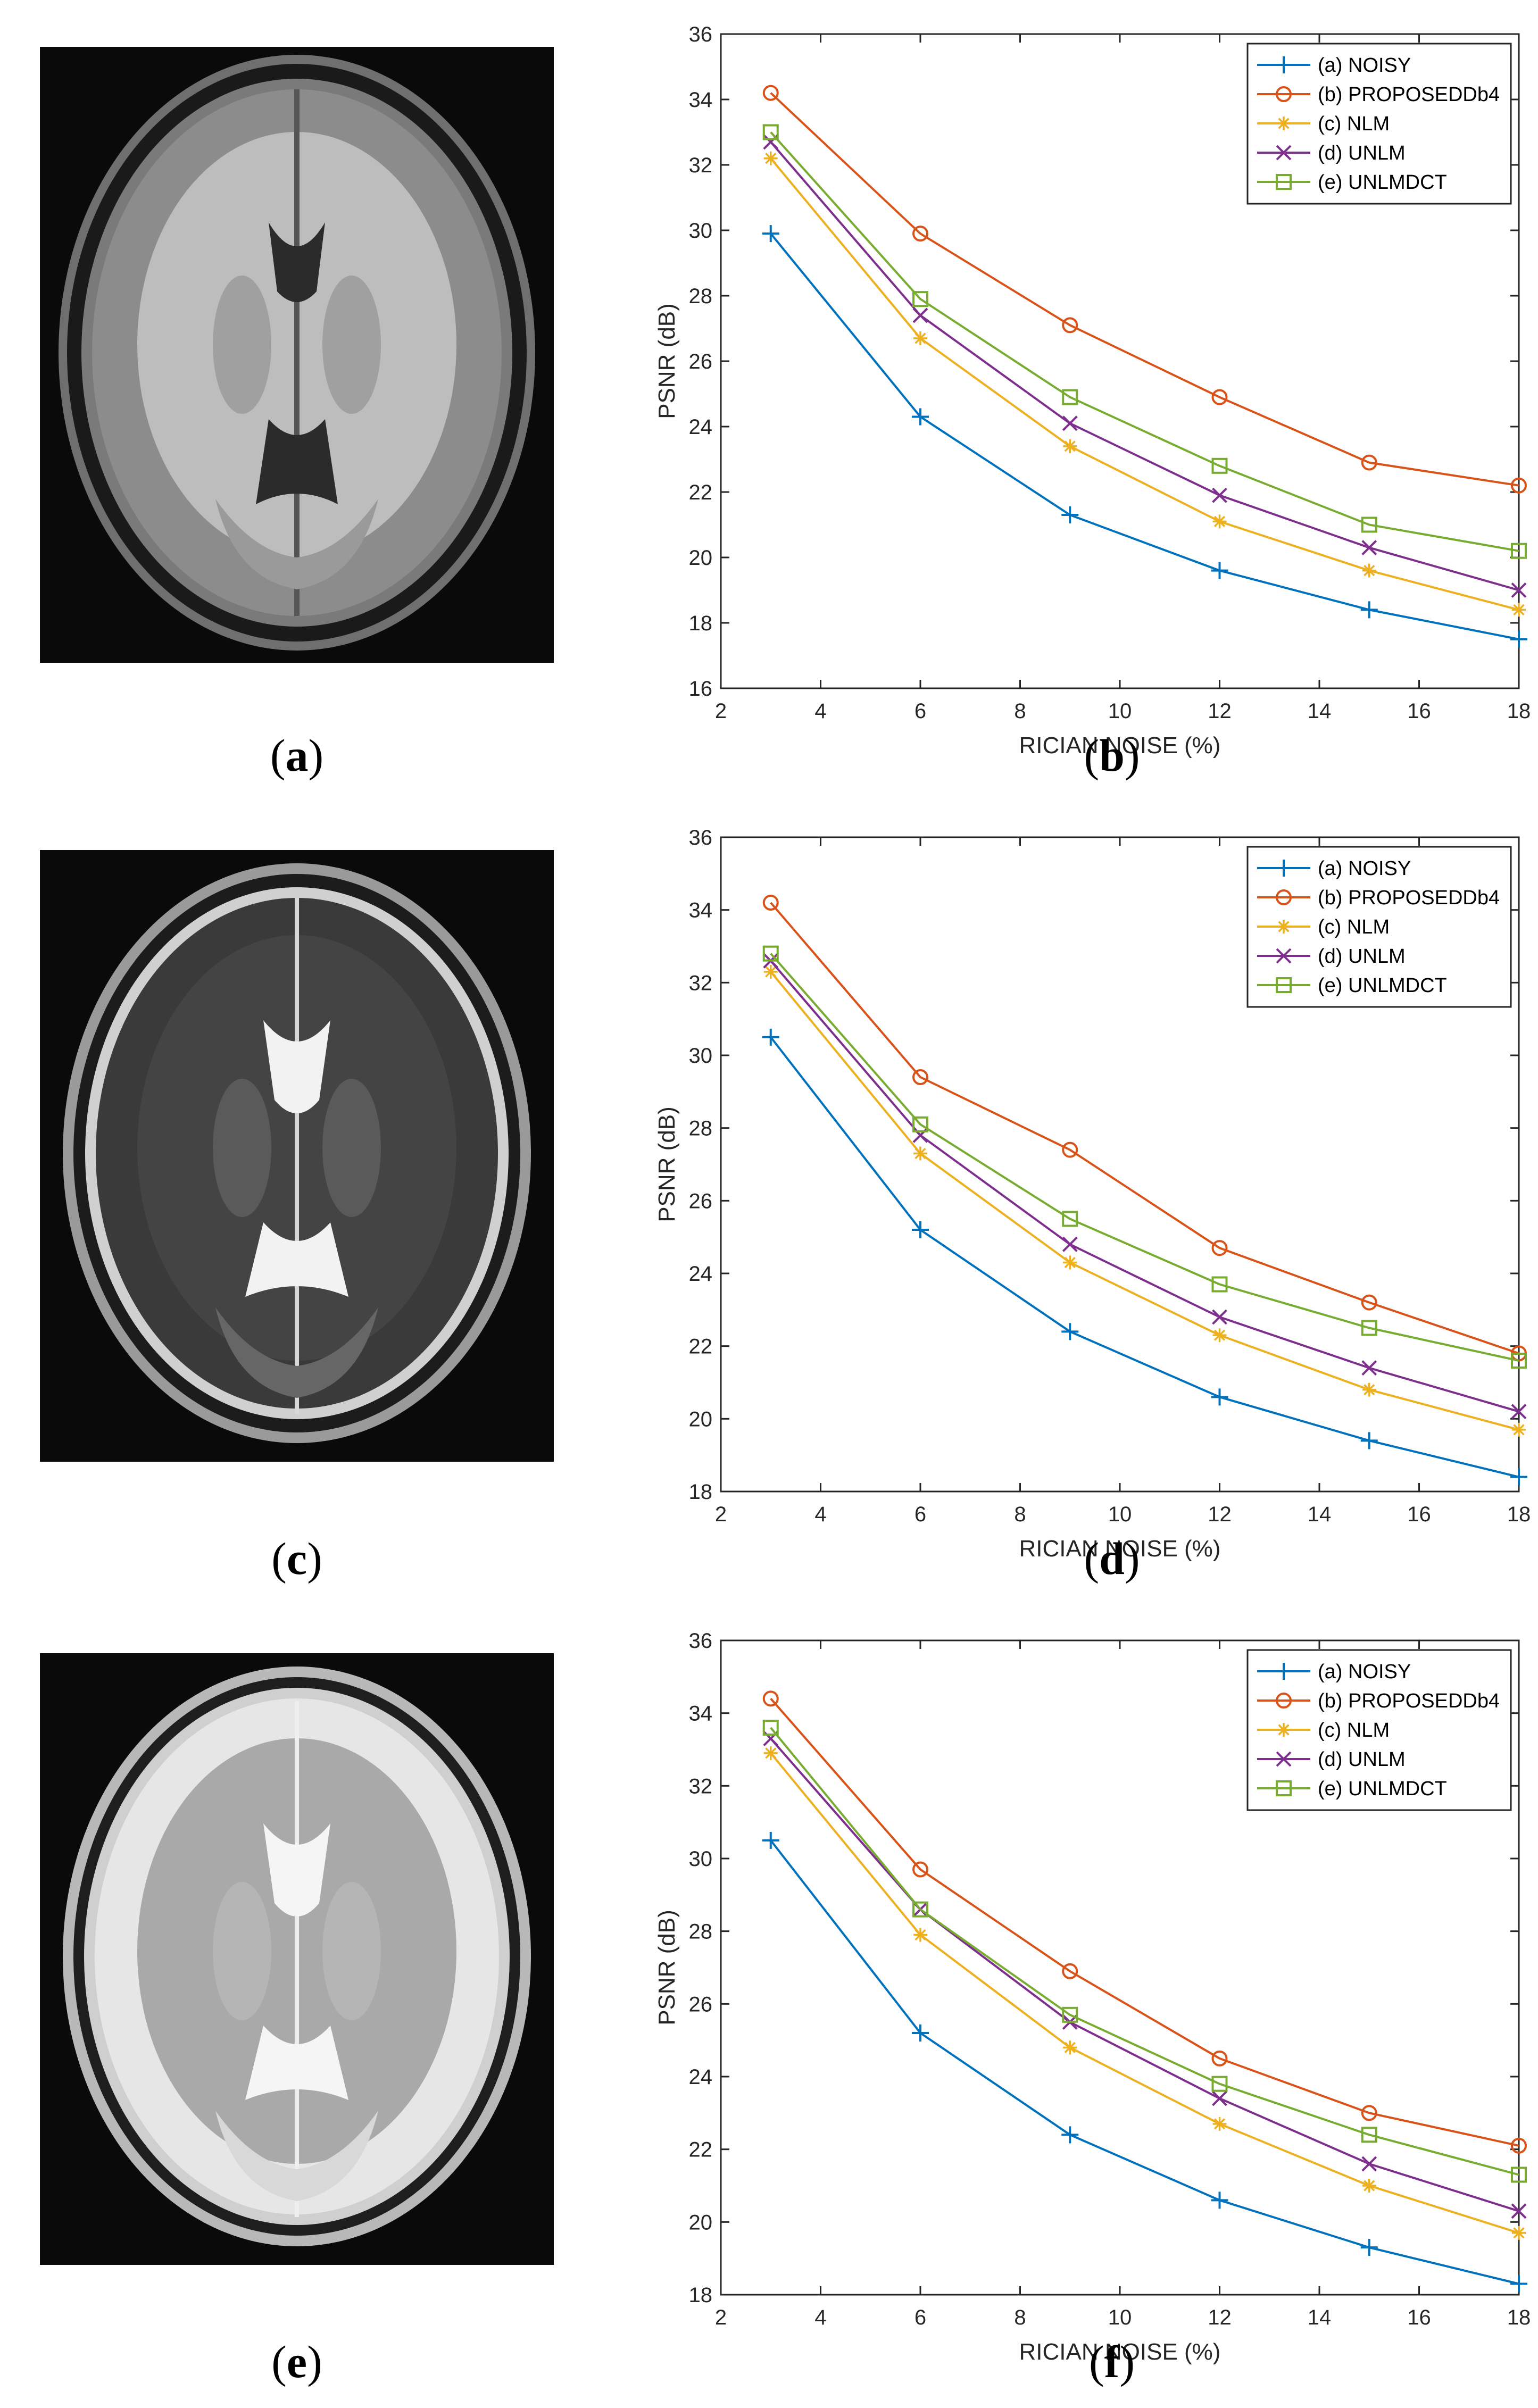  I want to click on x-tick-label: 2, so click(721, 711).